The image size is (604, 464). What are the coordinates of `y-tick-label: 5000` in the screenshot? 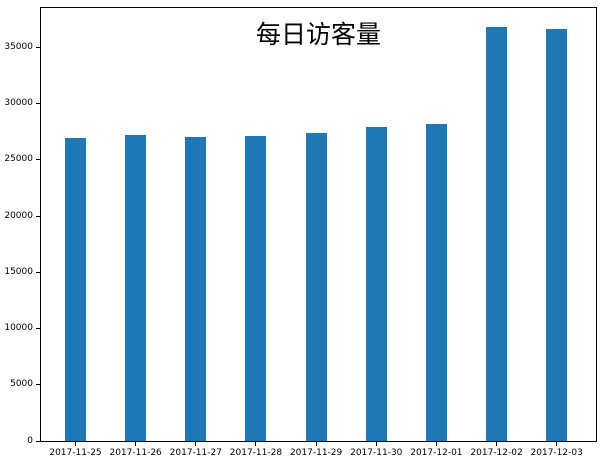 It's located at (21, 384).